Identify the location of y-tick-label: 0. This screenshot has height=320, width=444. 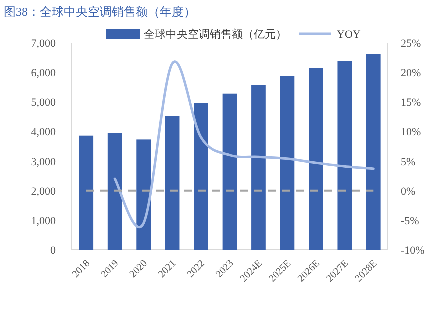
(53, 251).